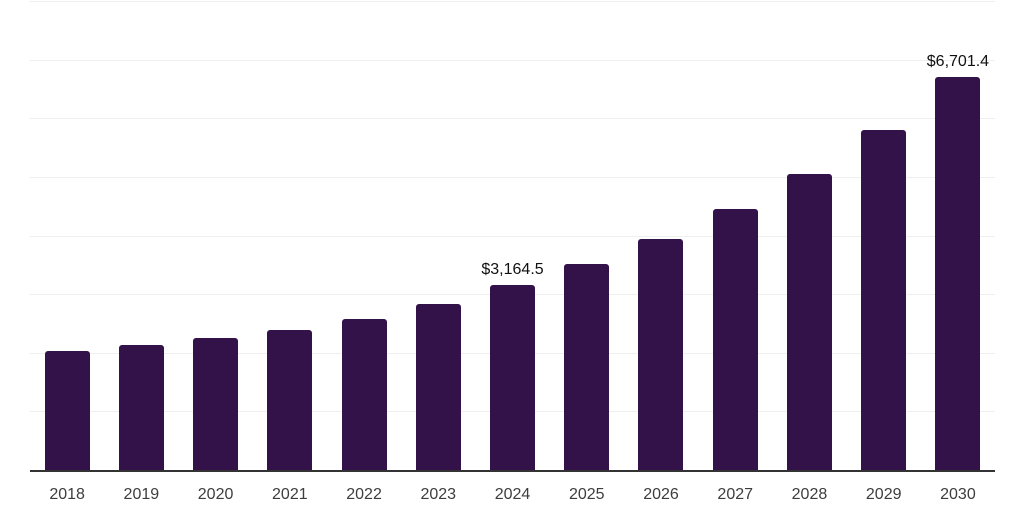  I want to click on bar-slot-2018, so click(67, 235).